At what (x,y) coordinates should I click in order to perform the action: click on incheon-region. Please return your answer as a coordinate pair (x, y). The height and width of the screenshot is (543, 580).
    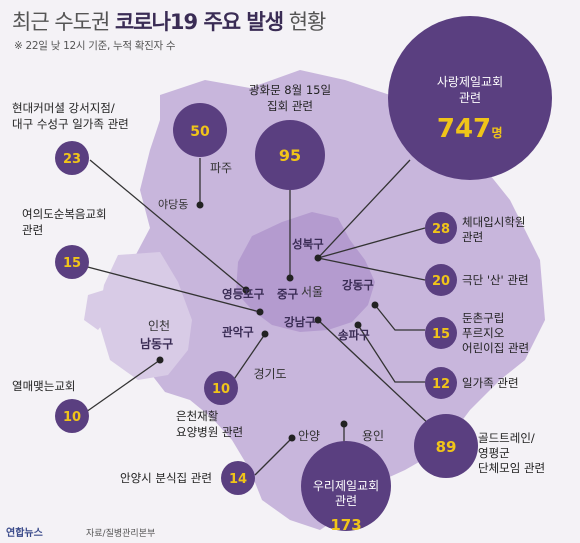
    Looking at the image, I should click on (145, 316).